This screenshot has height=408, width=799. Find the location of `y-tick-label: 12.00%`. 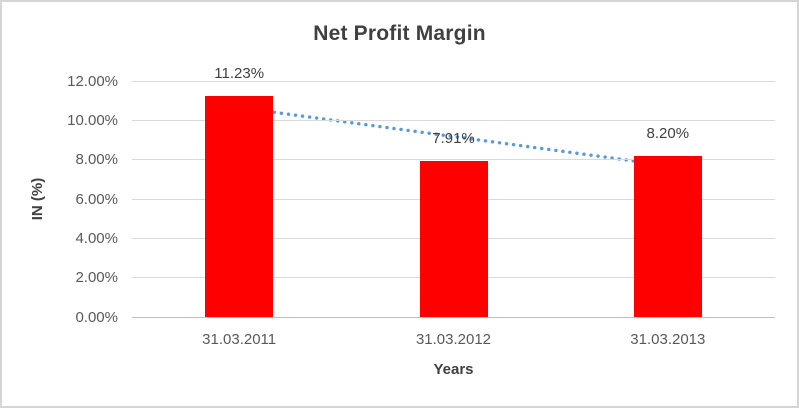

y-tick-label: 12.00% is located at coordinates (92, 81).